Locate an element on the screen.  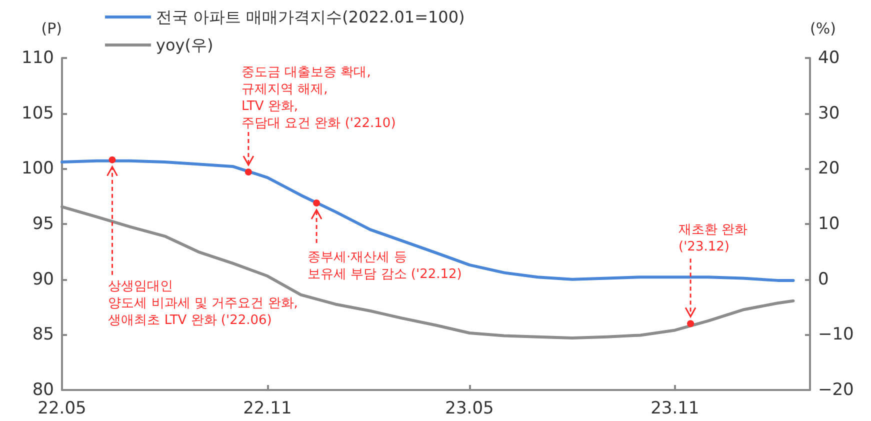
y-tick-label: 100 is located at coordinates (38, 168).